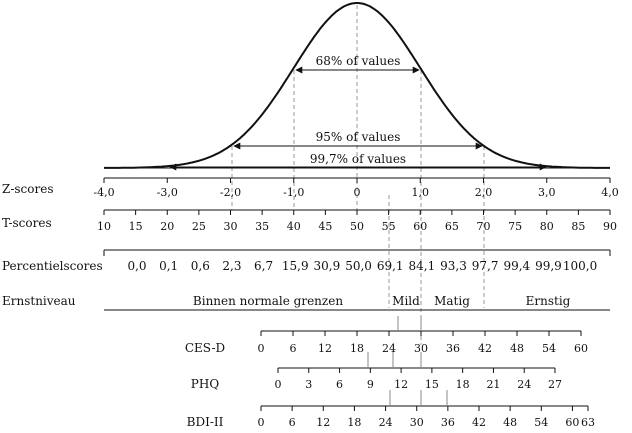 The width and height of the screenshot is (632, 433). What do you see at coordinates (293, 192) in the screenshot?
I see `z-axis-tick-label: -1,0` at bounding box center [293, 192].